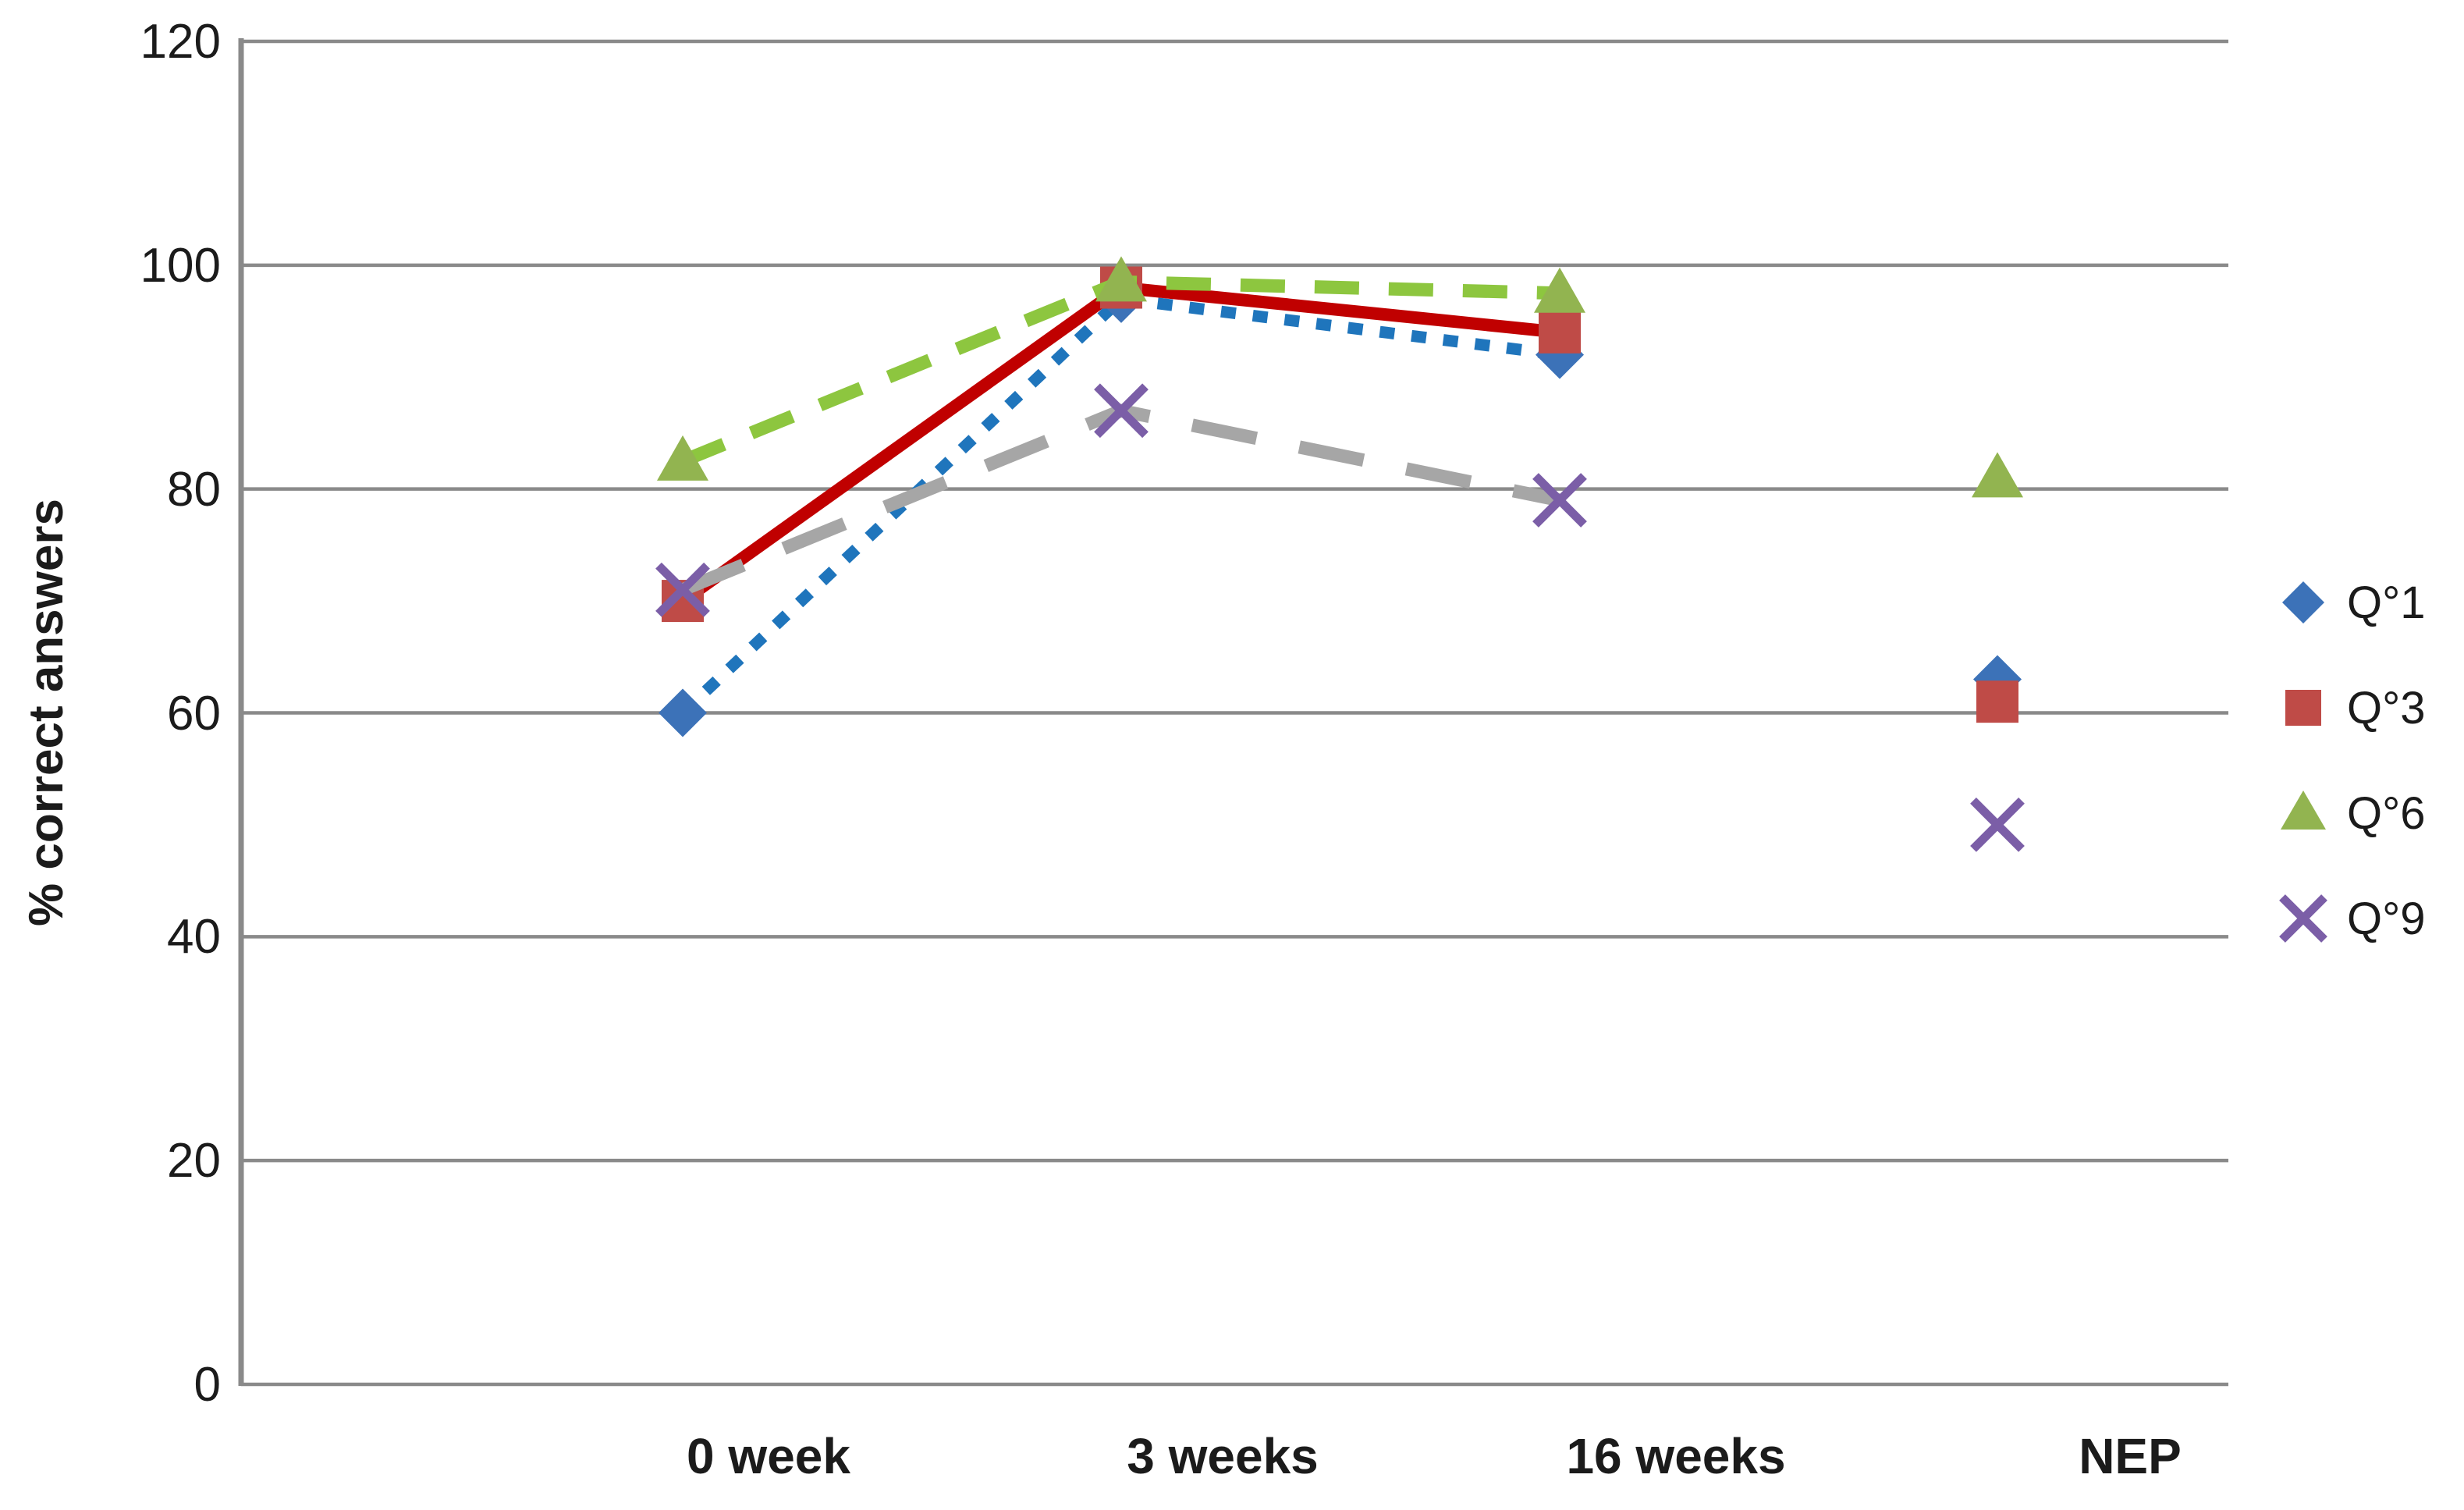  I want to click on x-label-16-weeks: 16 weeks, so click(1675, 1456).